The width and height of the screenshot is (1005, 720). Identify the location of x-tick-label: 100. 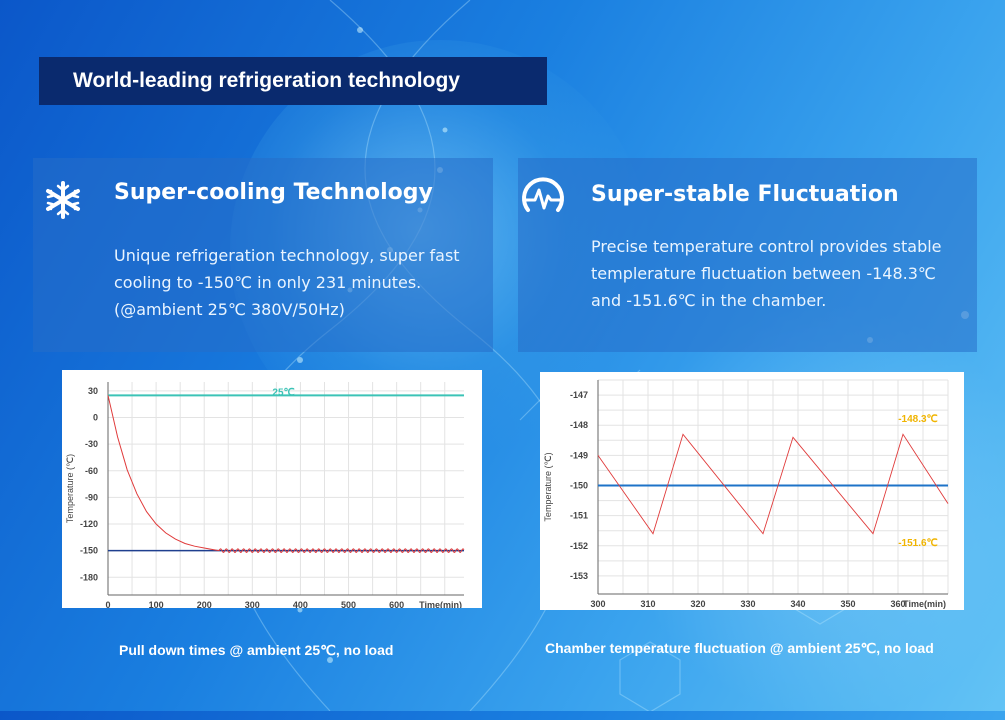
(156, 604).